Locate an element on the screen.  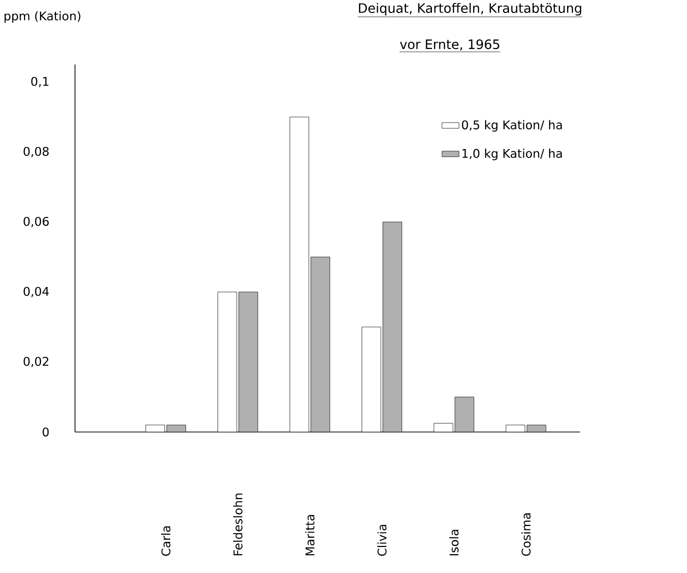
legend-label: 1,0 kg Kation/ ha is located at coordinates (512, 154).